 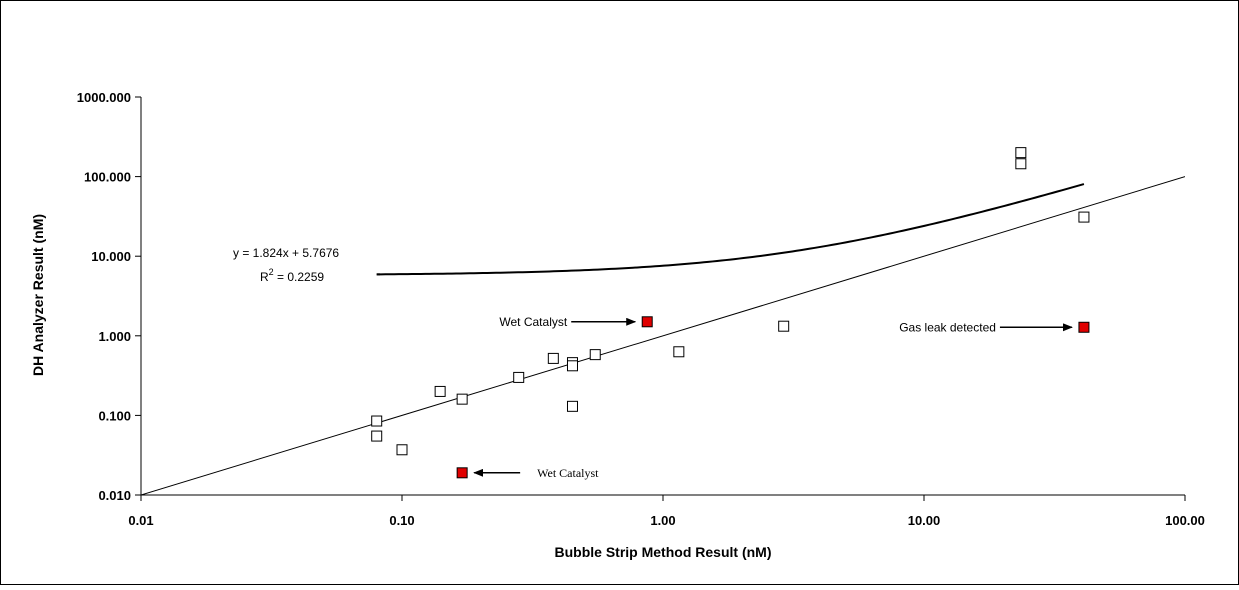 I want to click on r2-value: = 0.2259, so click(x=299, y=277).